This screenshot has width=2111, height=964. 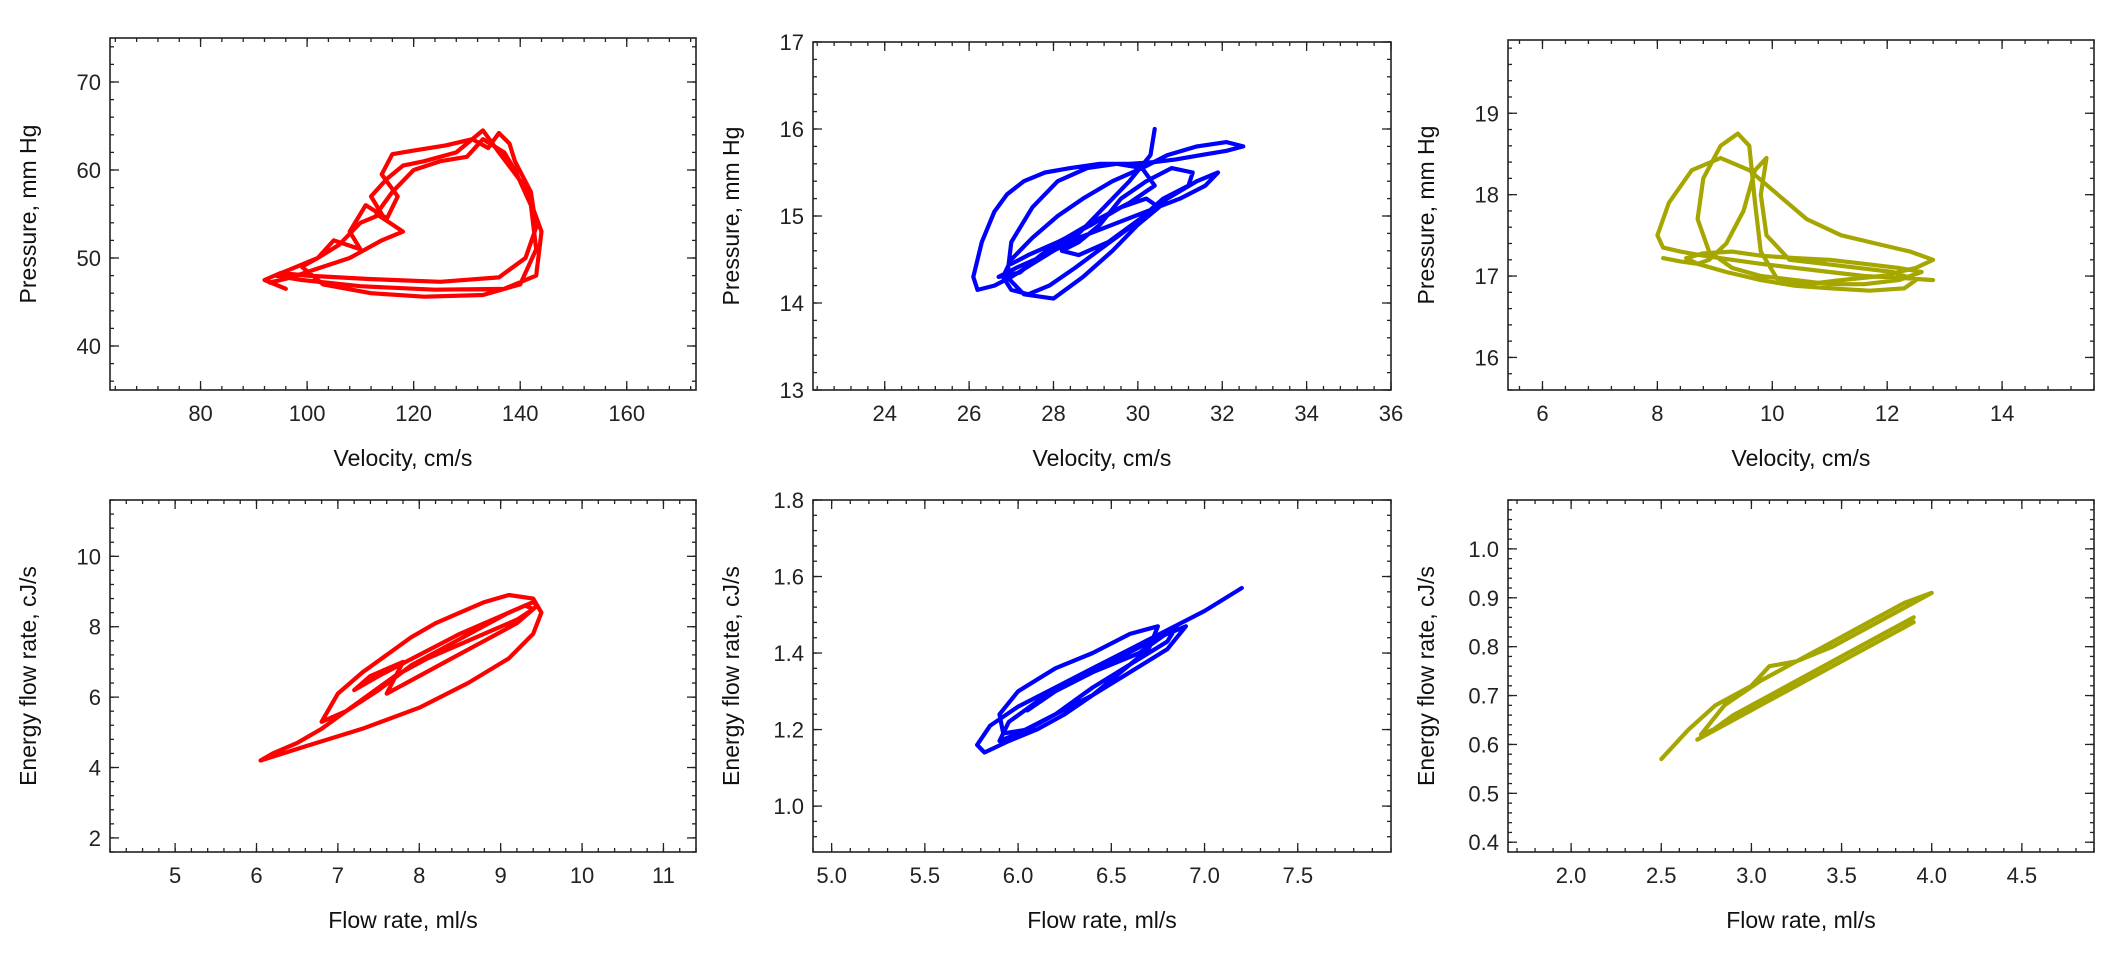 I want to click on x-tick-label: 24, so click(x=884, y=413).